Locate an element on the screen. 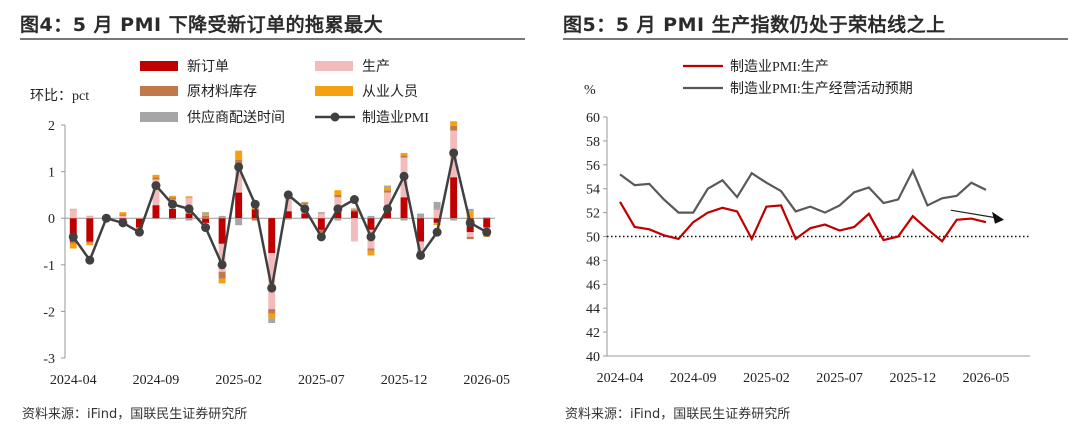 The height and width of the screenshot is (430, 1080). legend-marker-pmi is located at coordinates (335, 117).